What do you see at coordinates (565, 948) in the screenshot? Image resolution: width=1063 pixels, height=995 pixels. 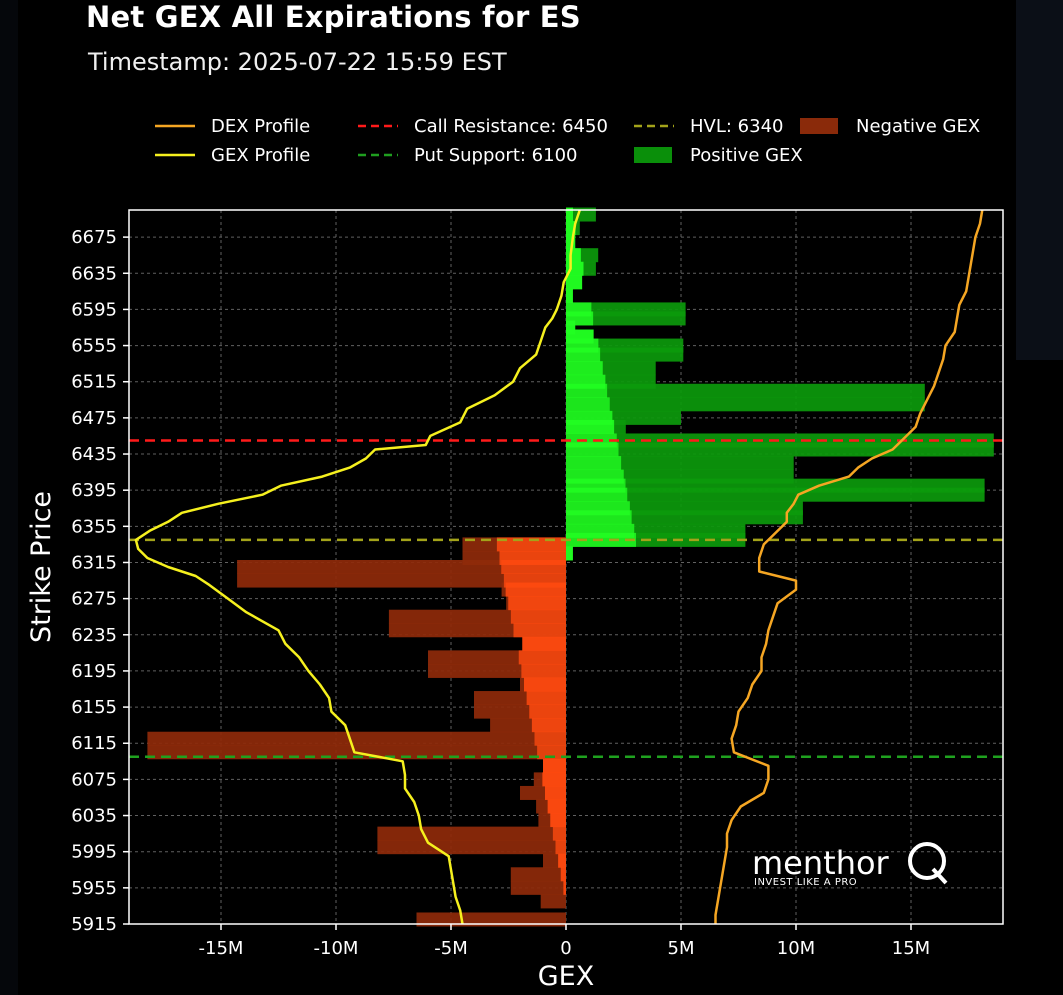 I see `x-tick-label: 0` at bounding box center [565, 948].